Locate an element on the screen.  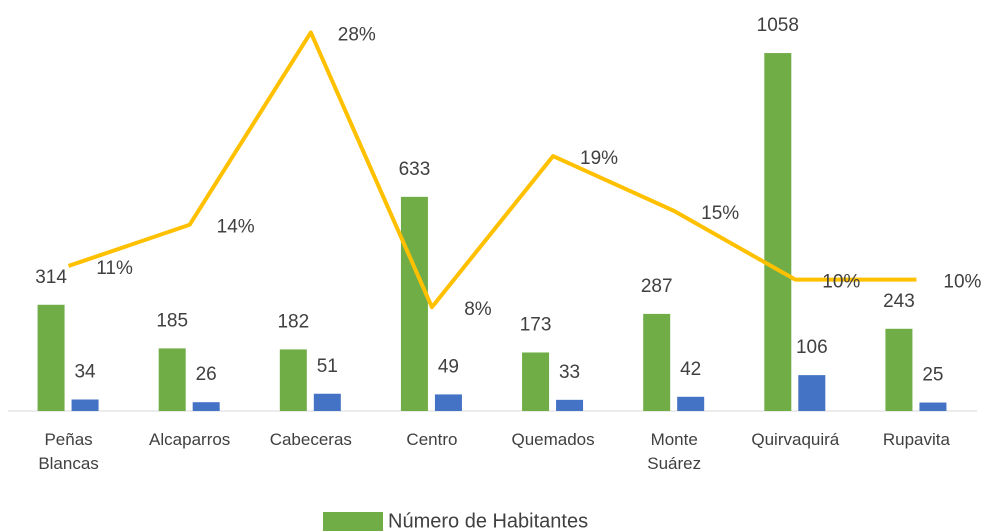
data-label: 42 is located at coordinates (690, 369).